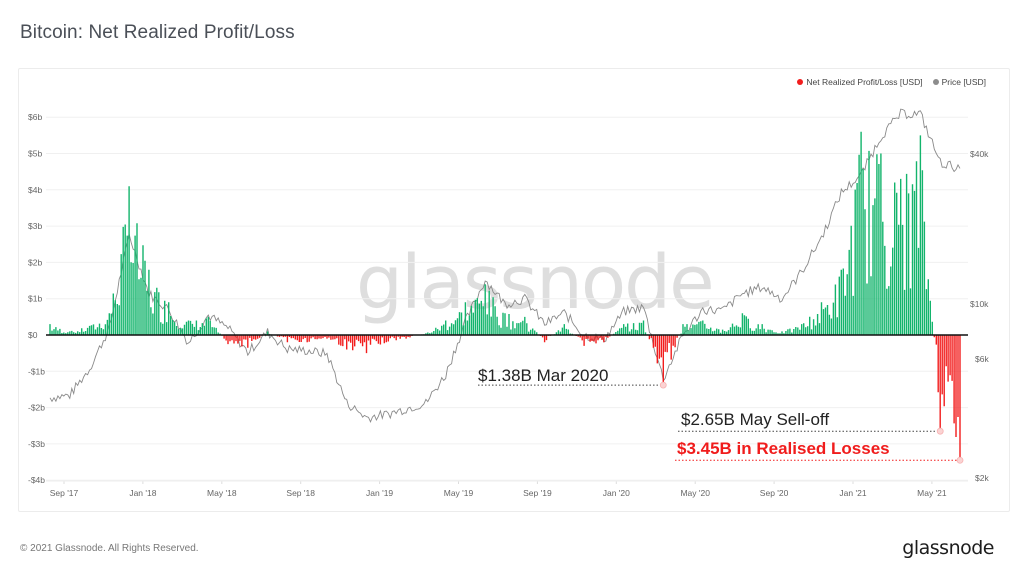 The image size is (1024, 576). Describe the element at coordinates (537, 493) in the screenshot. I see `svg-text: Sep '19` at that location.